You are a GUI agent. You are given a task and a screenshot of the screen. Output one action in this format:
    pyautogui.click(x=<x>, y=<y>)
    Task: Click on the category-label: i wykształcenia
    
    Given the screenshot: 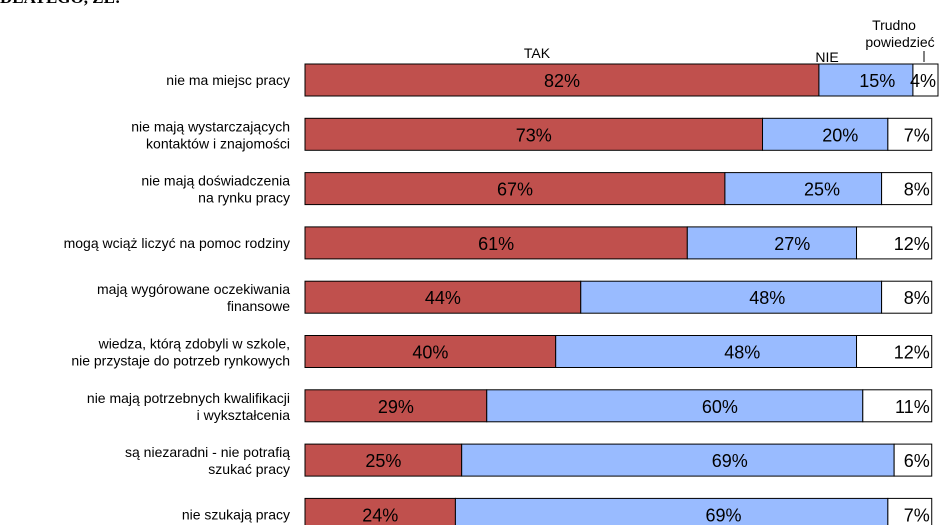 What is the action you would take?
    pyautogui.click(x=244, y=415)
    